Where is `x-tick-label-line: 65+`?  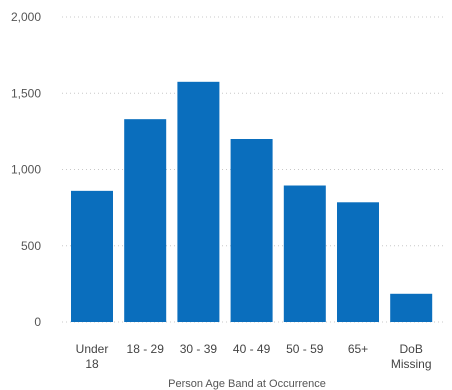
x-tick-label-line: 65+ is located at coordinates (358, 349).